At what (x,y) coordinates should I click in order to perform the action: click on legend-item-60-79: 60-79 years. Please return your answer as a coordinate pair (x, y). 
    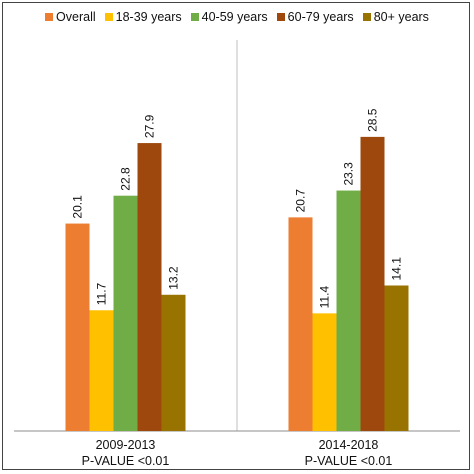
    Looking at the image, I should click on (315, 17).